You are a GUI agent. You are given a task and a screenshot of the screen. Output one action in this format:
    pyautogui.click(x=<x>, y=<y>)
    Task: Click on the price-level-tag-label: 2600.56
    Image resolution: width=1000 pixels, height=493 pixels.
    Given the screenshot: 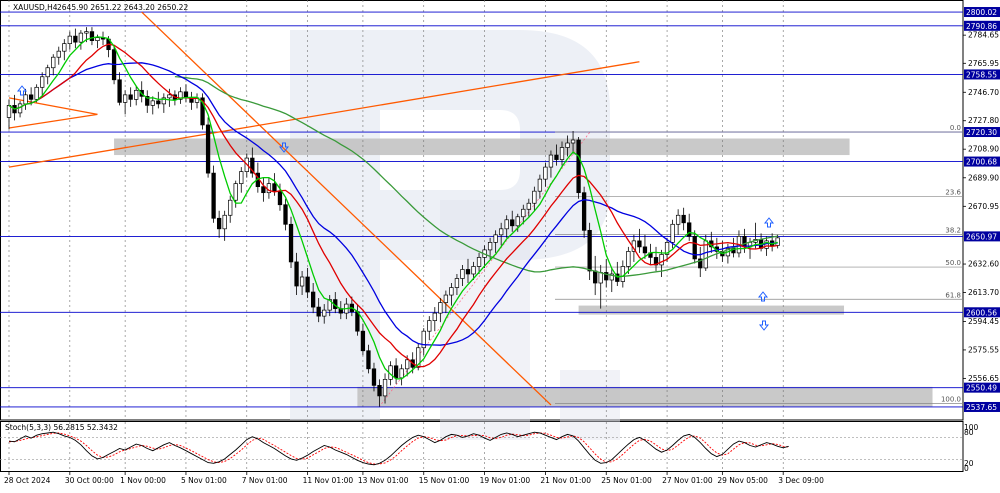 What is the action you would take?
    pyautogui.click(x=981, y=312)
    